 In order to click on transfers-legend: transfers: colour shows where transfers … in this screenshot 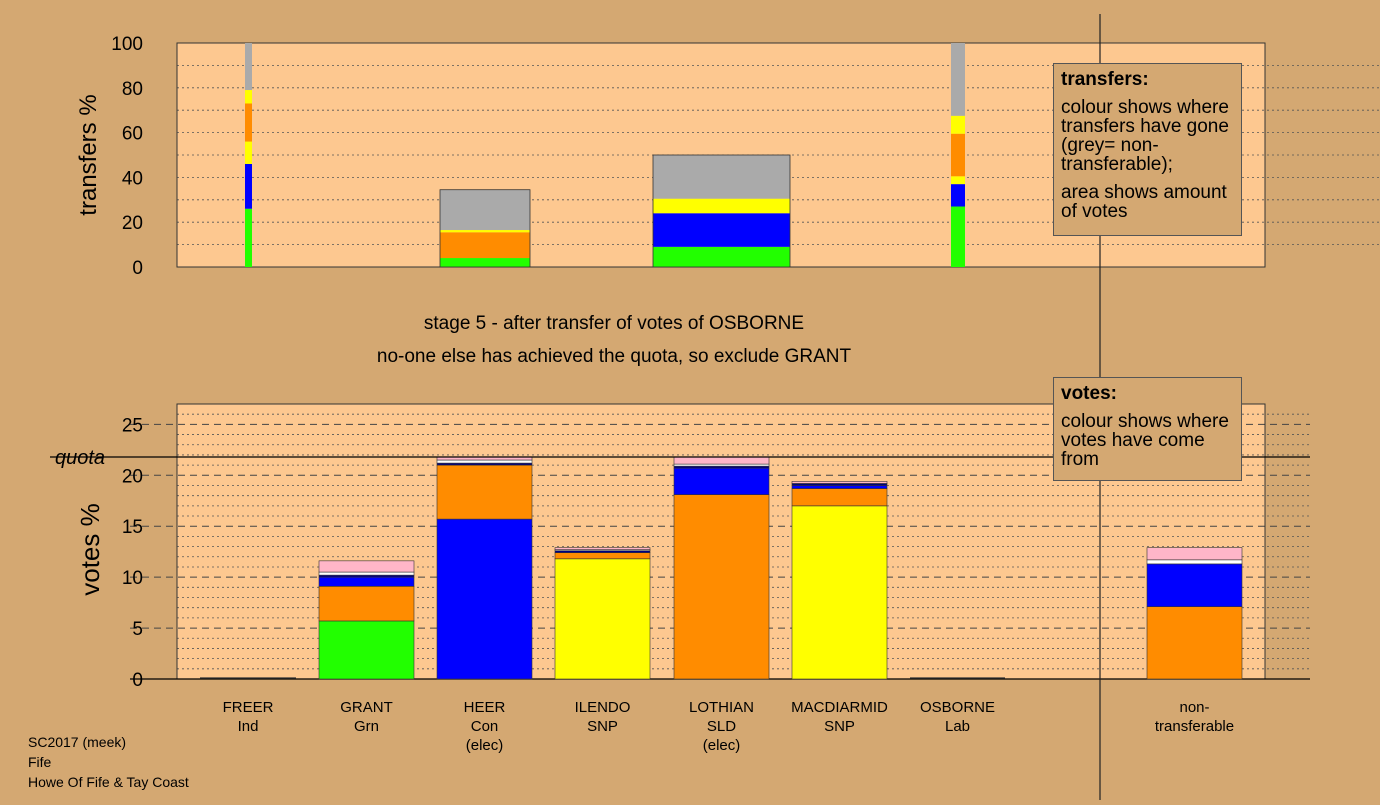, I will do `click(1147, 149)`.